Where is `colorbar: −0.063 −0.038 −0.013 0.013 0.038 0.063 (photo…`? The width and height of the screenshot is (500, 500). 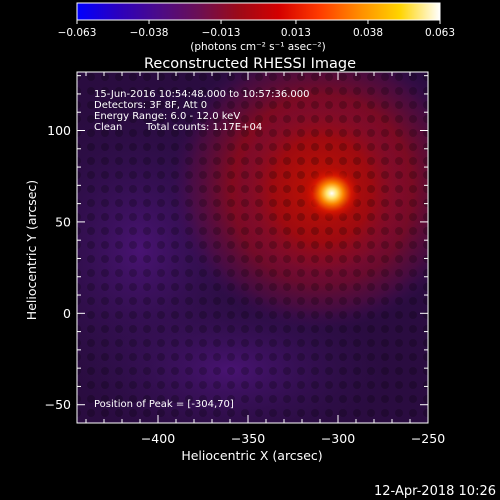 colorbar: −0.063 −0.038 −0.013 0.013 0.038 0.063 (photo… is located at coordinates (256, 27).